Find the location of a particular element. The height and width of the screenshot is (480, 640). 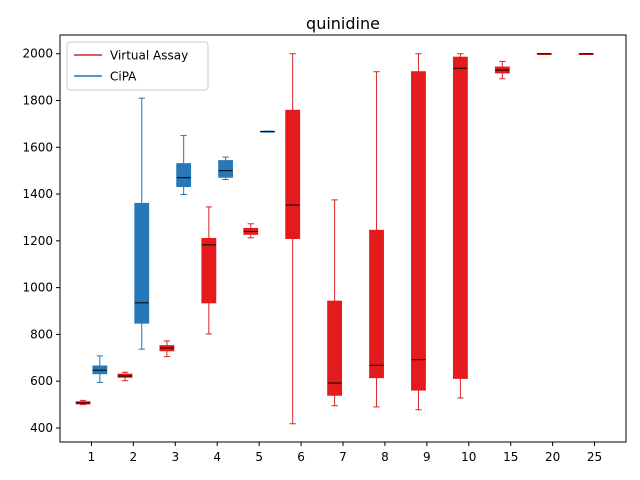

legend-box is located at coordinates (137, 66).